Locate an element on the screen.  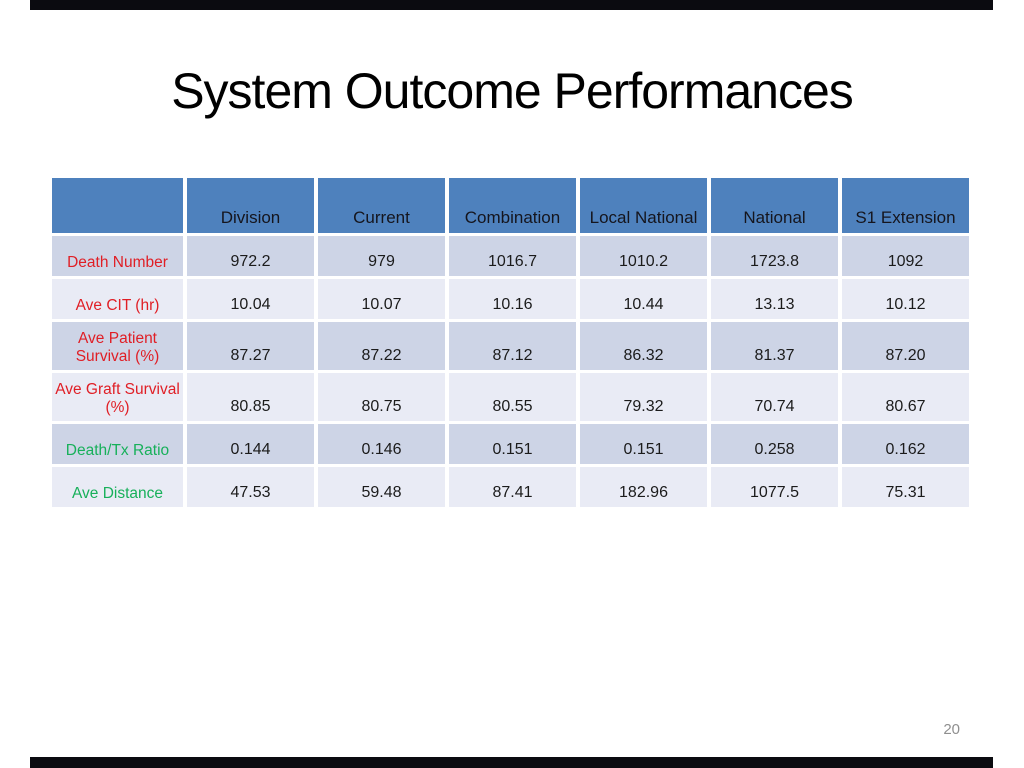
table-cell-value: 1092 is located at coordinates (905, 256).